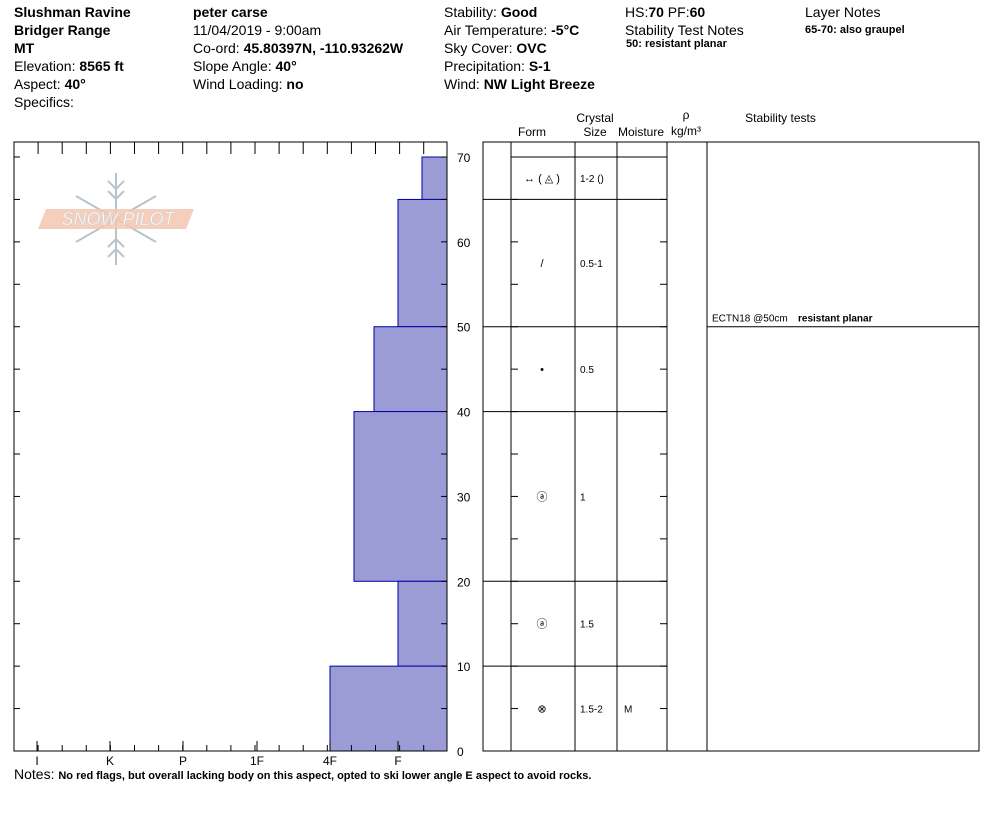 The width and height of the screenshot is (994, 840). I want to click on crystal-size-5: 1.5-2, so click(591, 710).